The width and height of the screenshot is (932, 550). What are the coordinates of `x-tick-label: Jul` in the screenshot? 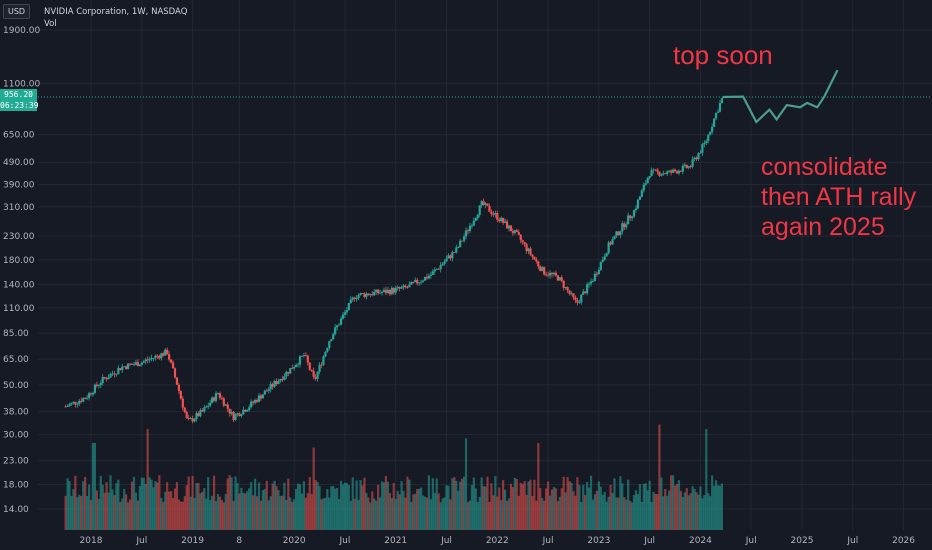 It's located at (141, 541).